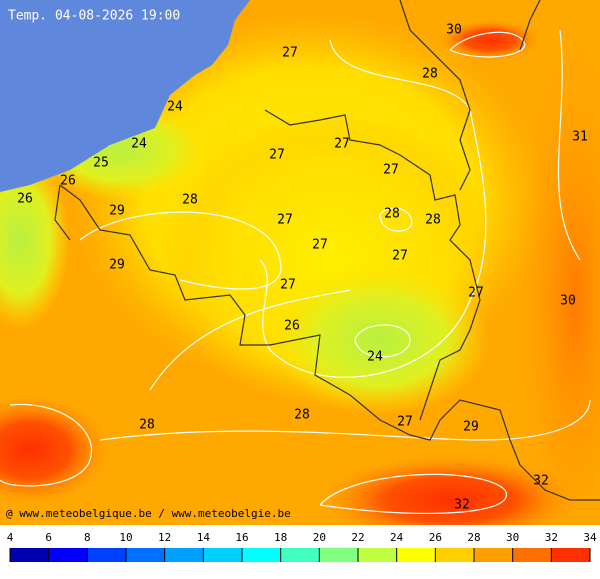 This screenshot has width=600, height=579. What do you see at coordinates (125, 537) in the screenshot?
I see `scale-label: 10` at bounding box center [125, 537].